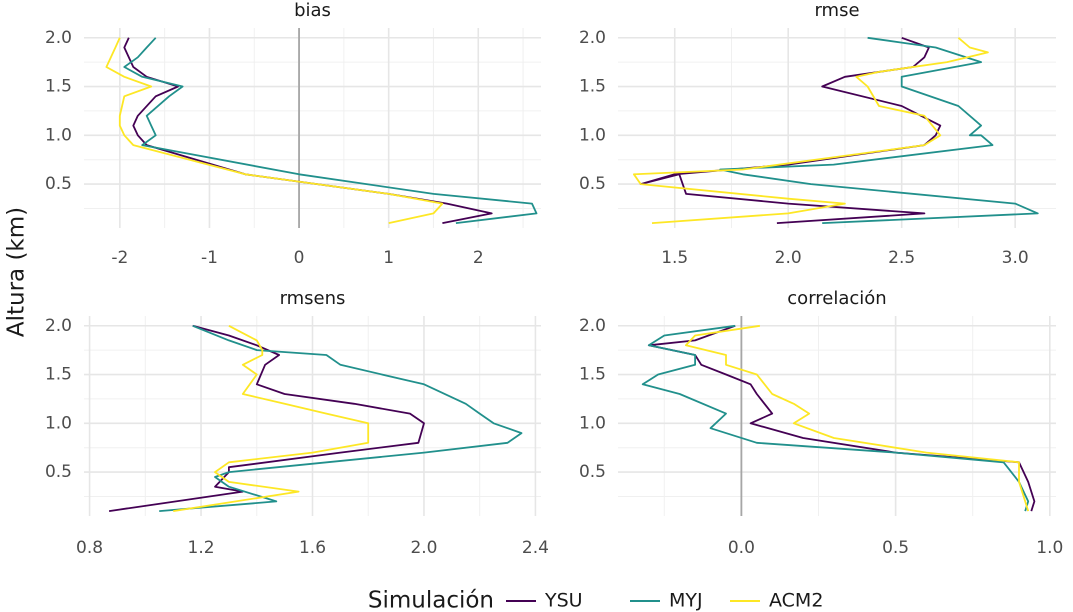  What do you see at coordinates (596, 600) in the screenshot?
I see `legend: Simulación YSU MYJ ACM2` at bounding box center [596, 600].